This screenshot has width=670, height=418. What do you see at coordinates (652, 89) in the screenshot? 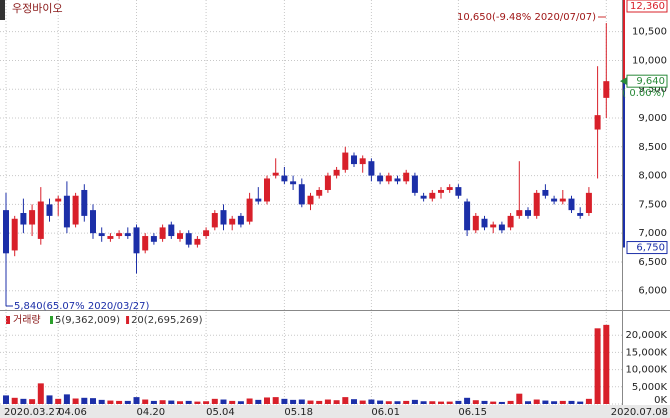
I see `y-tick-label: 9,500` at bounding box center [652, 89].